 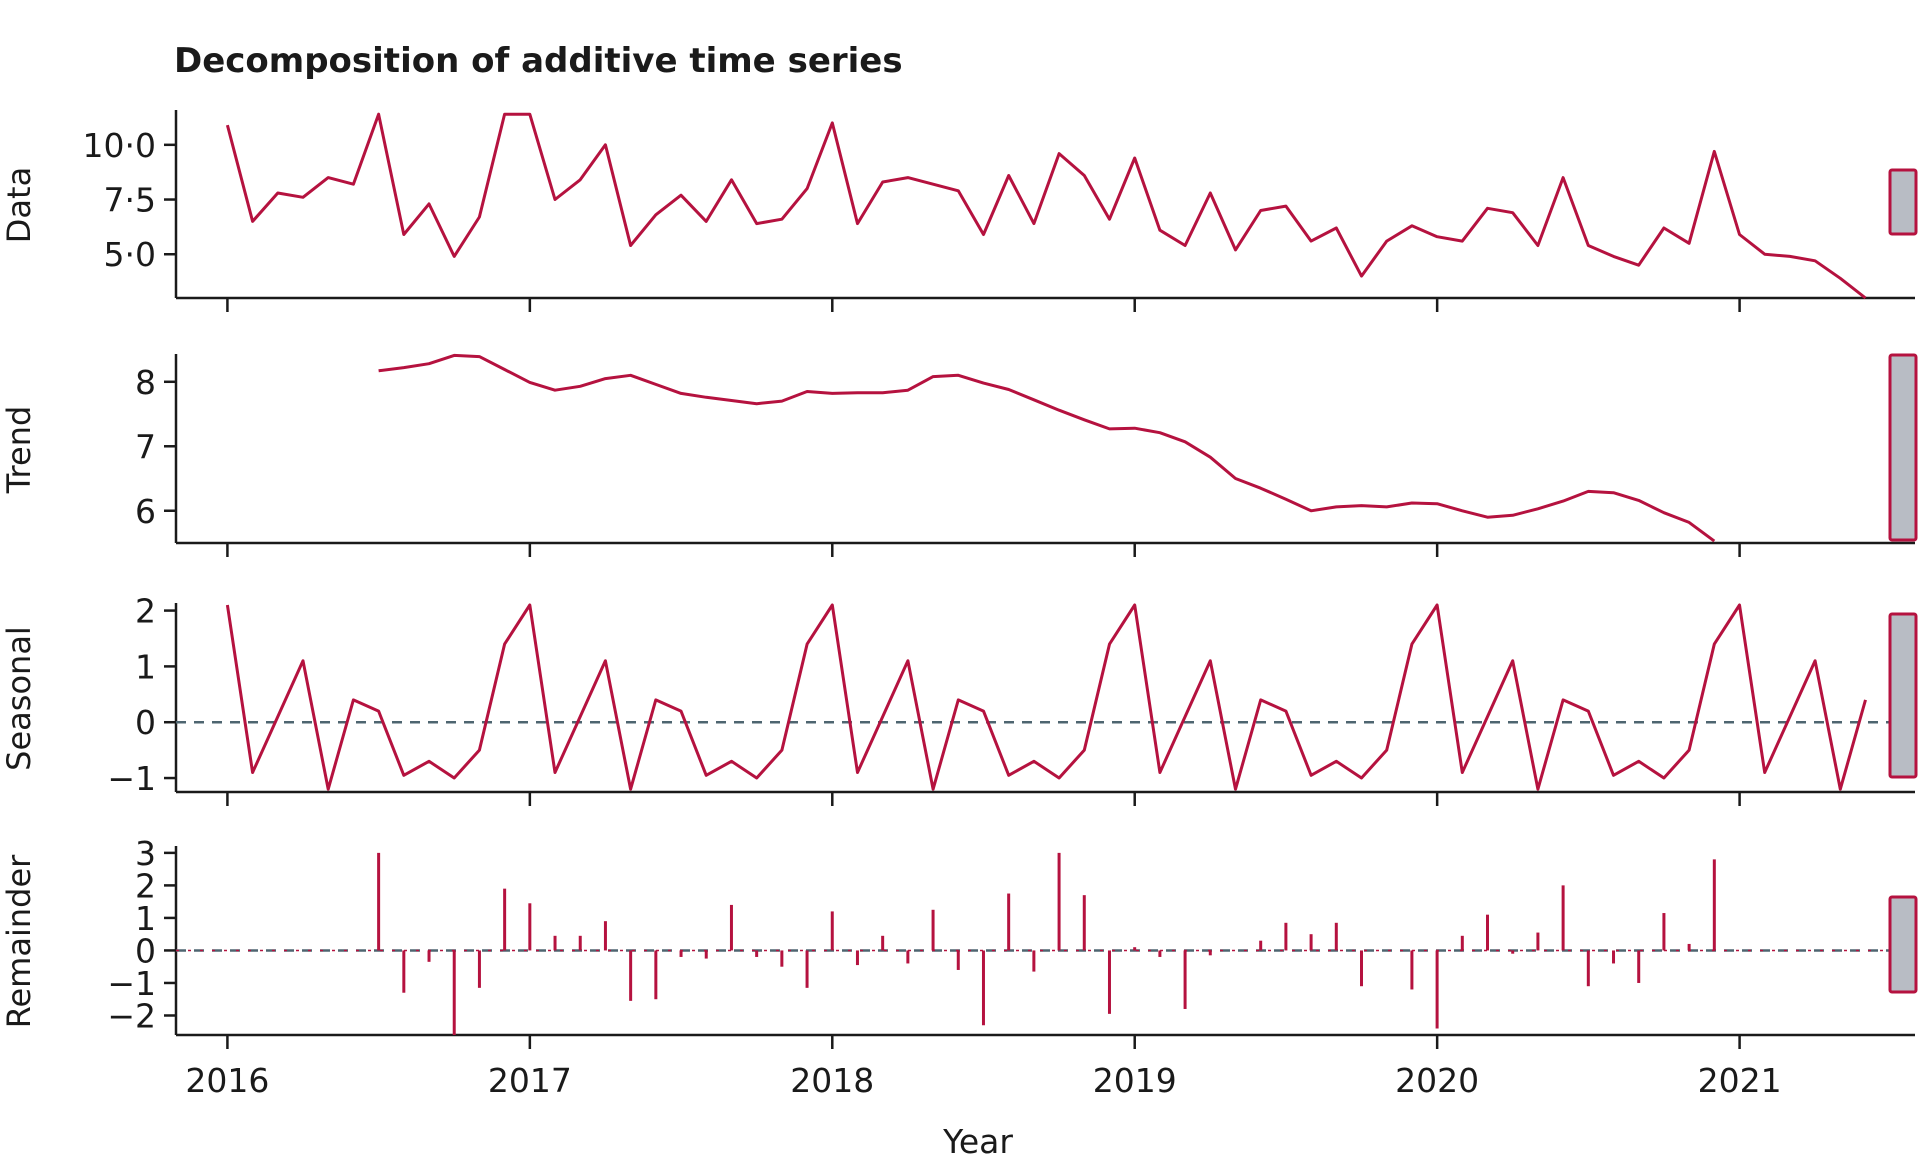 I want to click on panel-label: Data, so click(x=19, y=205).